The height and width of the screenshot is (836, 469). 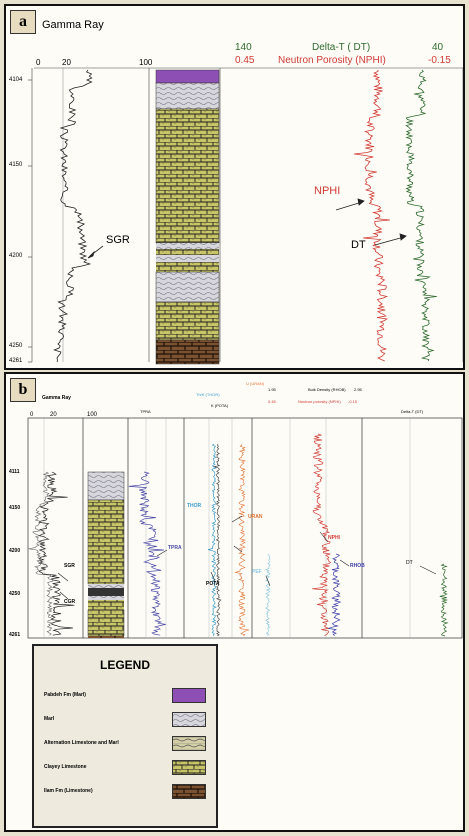 I want to click on gamma-ray-curve-a, so click(x=73, y=216).